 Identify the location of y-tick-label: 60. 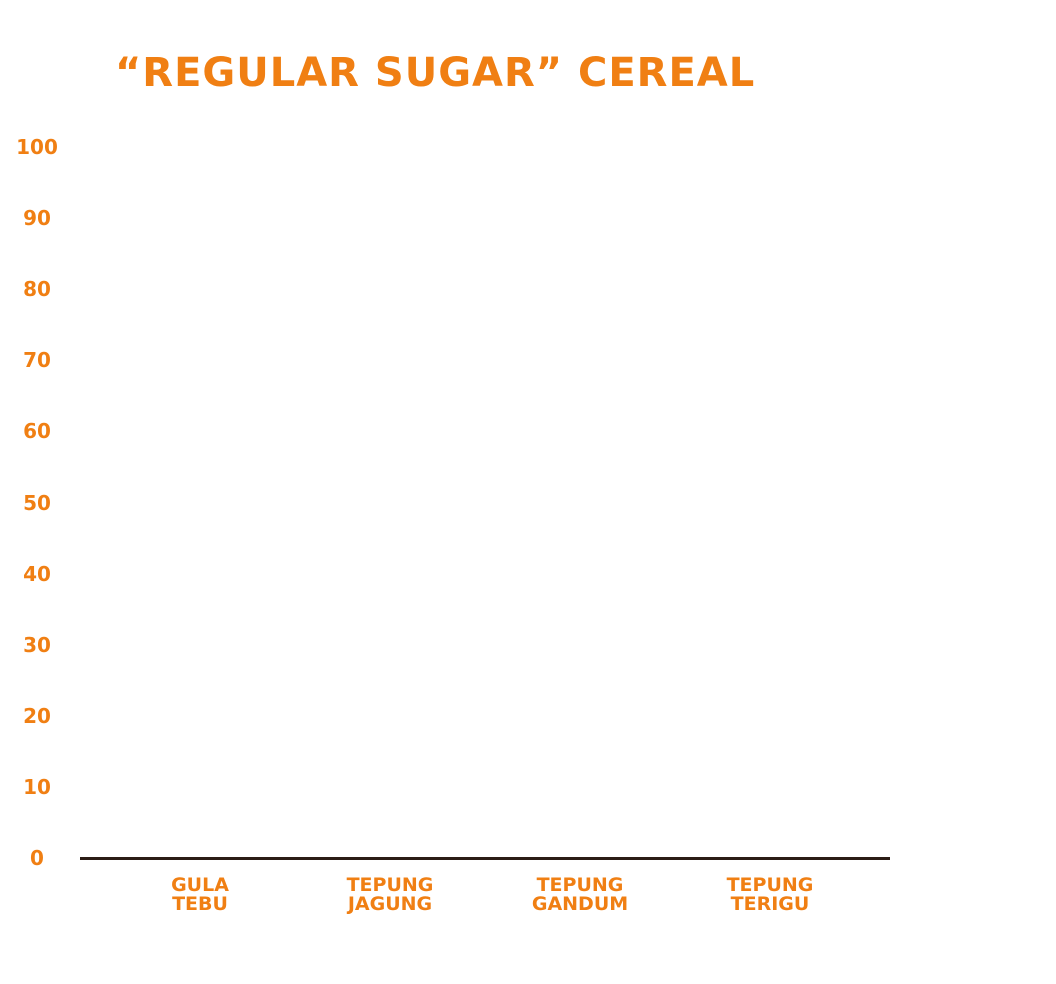
(37, 431).